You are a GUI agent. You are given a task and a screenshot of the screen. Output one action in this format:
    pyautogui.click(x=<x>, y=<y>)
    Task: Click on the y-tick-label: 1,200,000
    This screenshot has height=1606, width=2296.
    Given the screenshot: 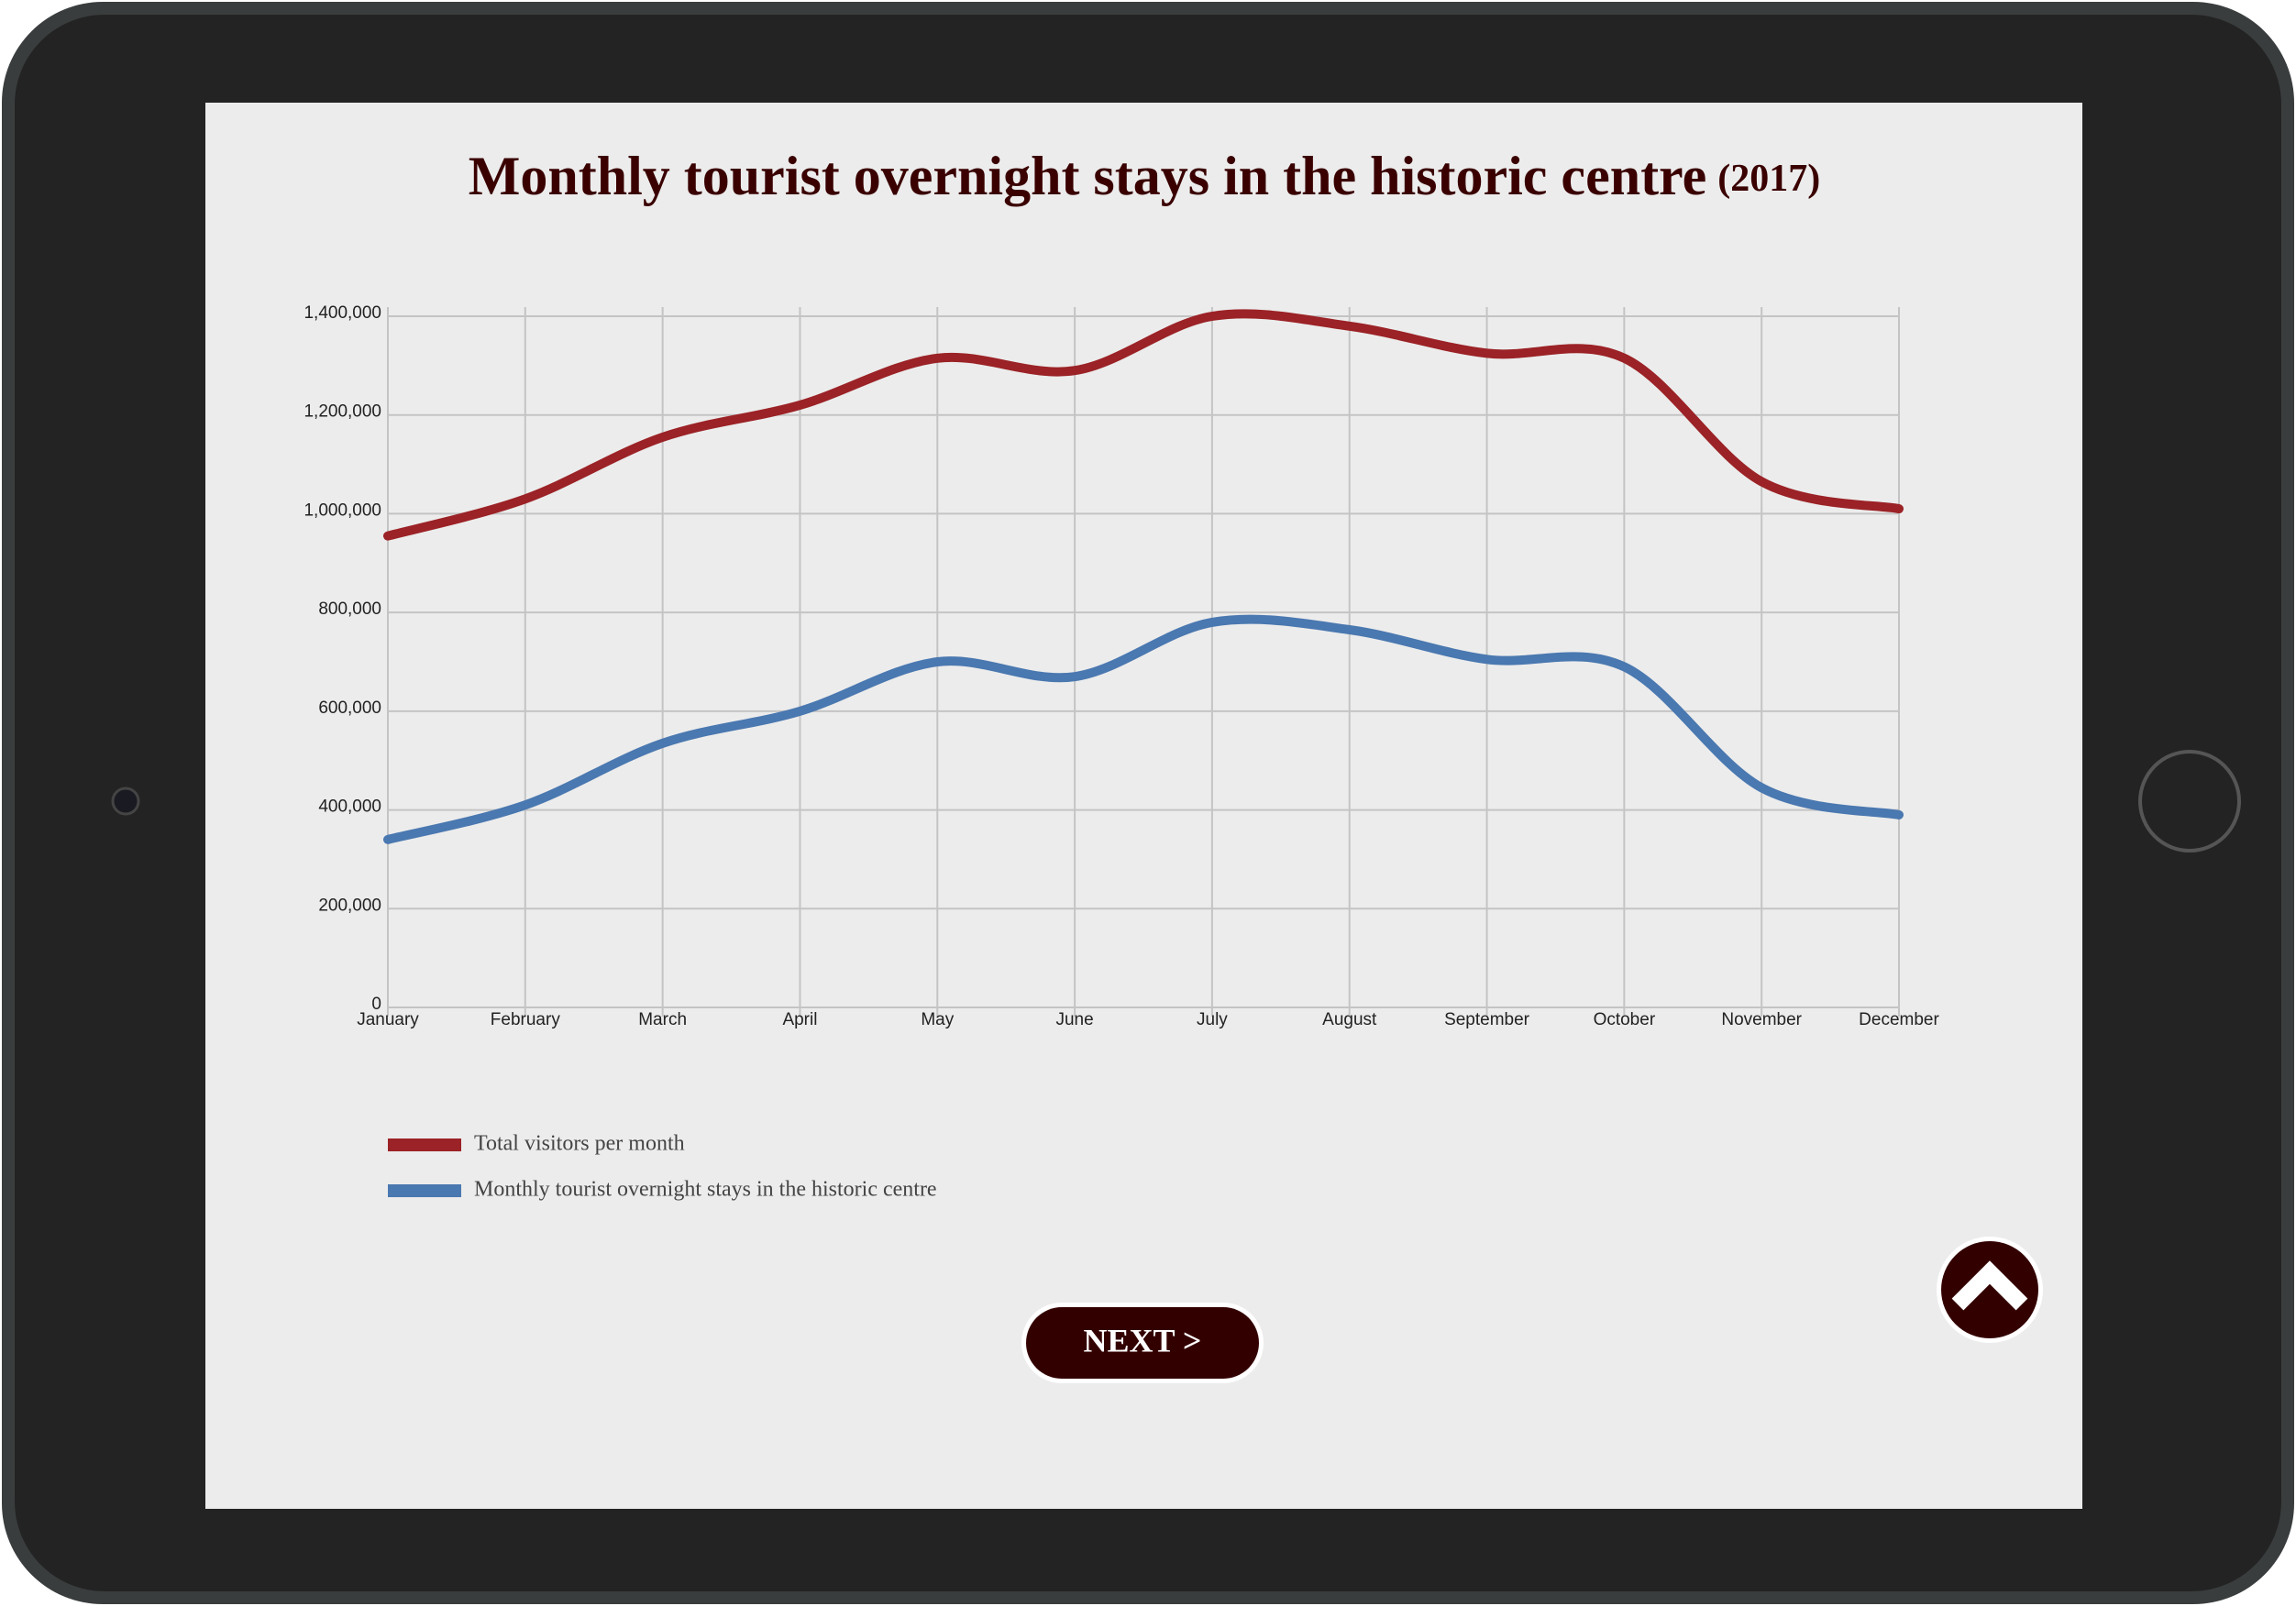 What is the action you would take?
    pyautogui.click(x=342, y=412)
    